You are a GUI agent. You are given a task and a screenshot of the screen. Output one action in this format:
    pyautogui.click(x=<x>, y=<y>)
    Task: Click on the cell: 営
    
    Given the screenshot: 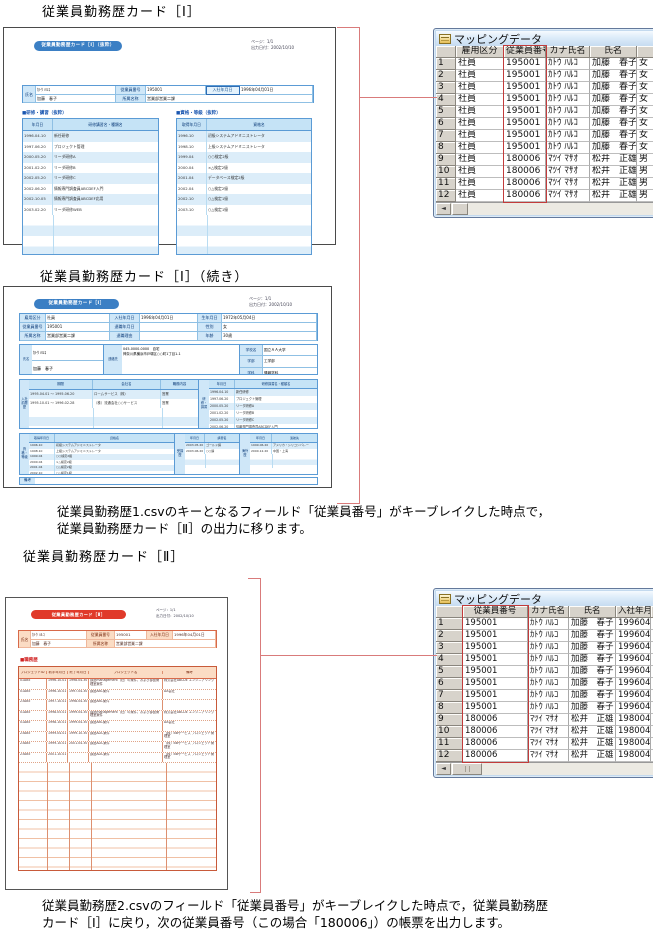 What is the action you would take?
    pyautogui.click(x=652, y=624)
    